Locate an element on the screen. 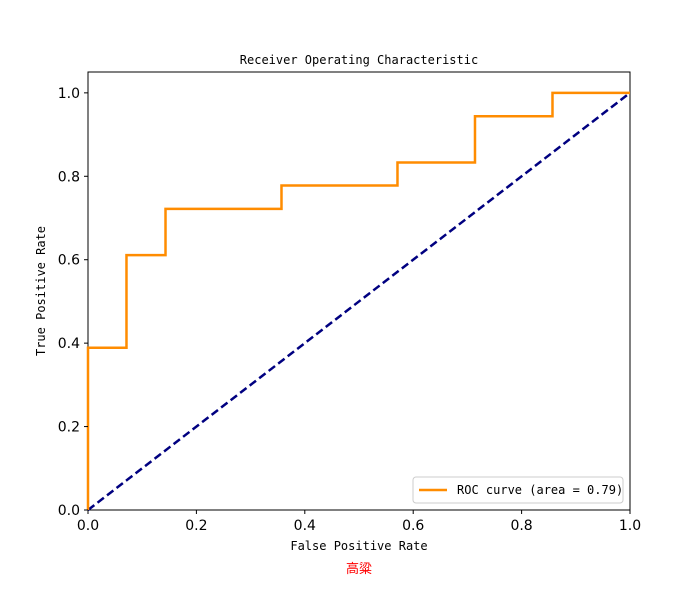 The width and height of the screenshot is (700, 600). y-tick-label: 0.2 is located at coordinates (69, 428).